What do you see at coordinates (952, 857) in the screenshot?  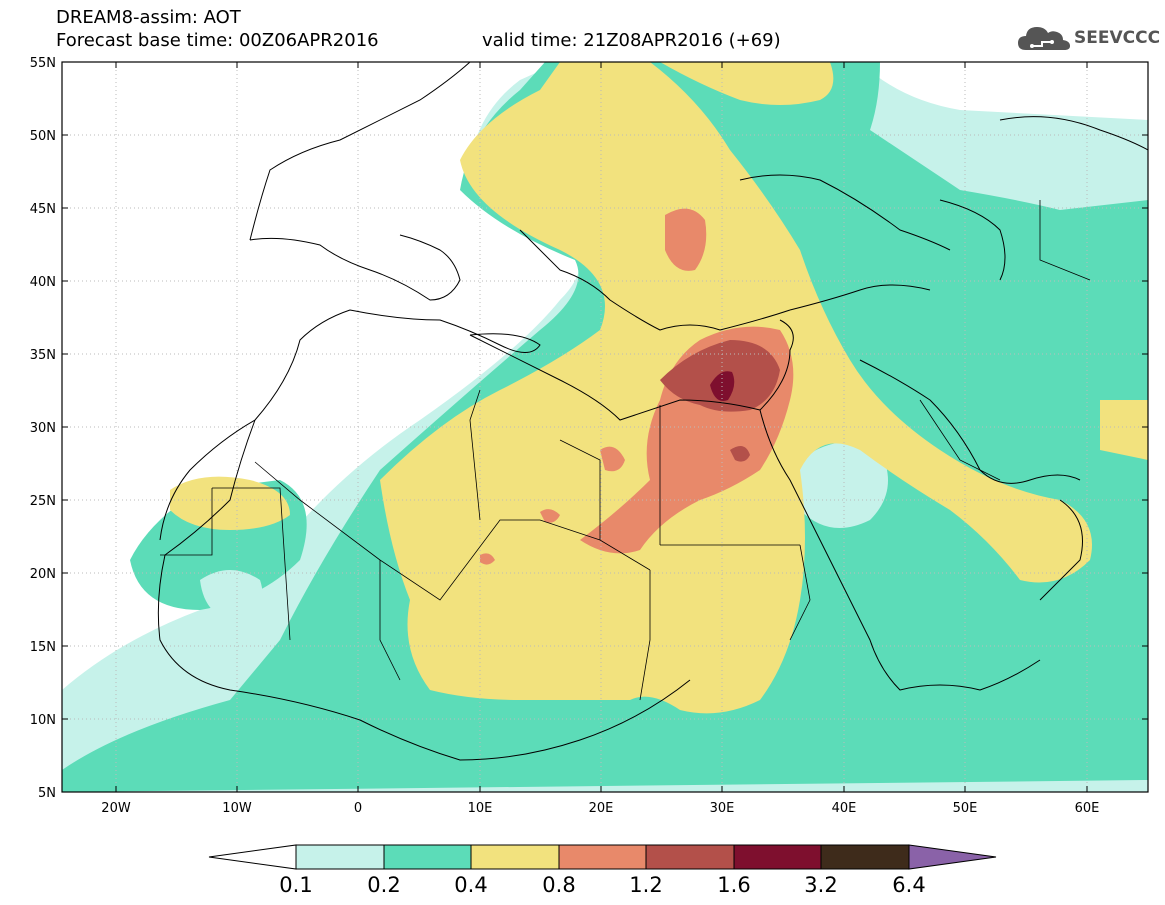 I see `colorbar-high-arrow` at bounding box center [952, 857].